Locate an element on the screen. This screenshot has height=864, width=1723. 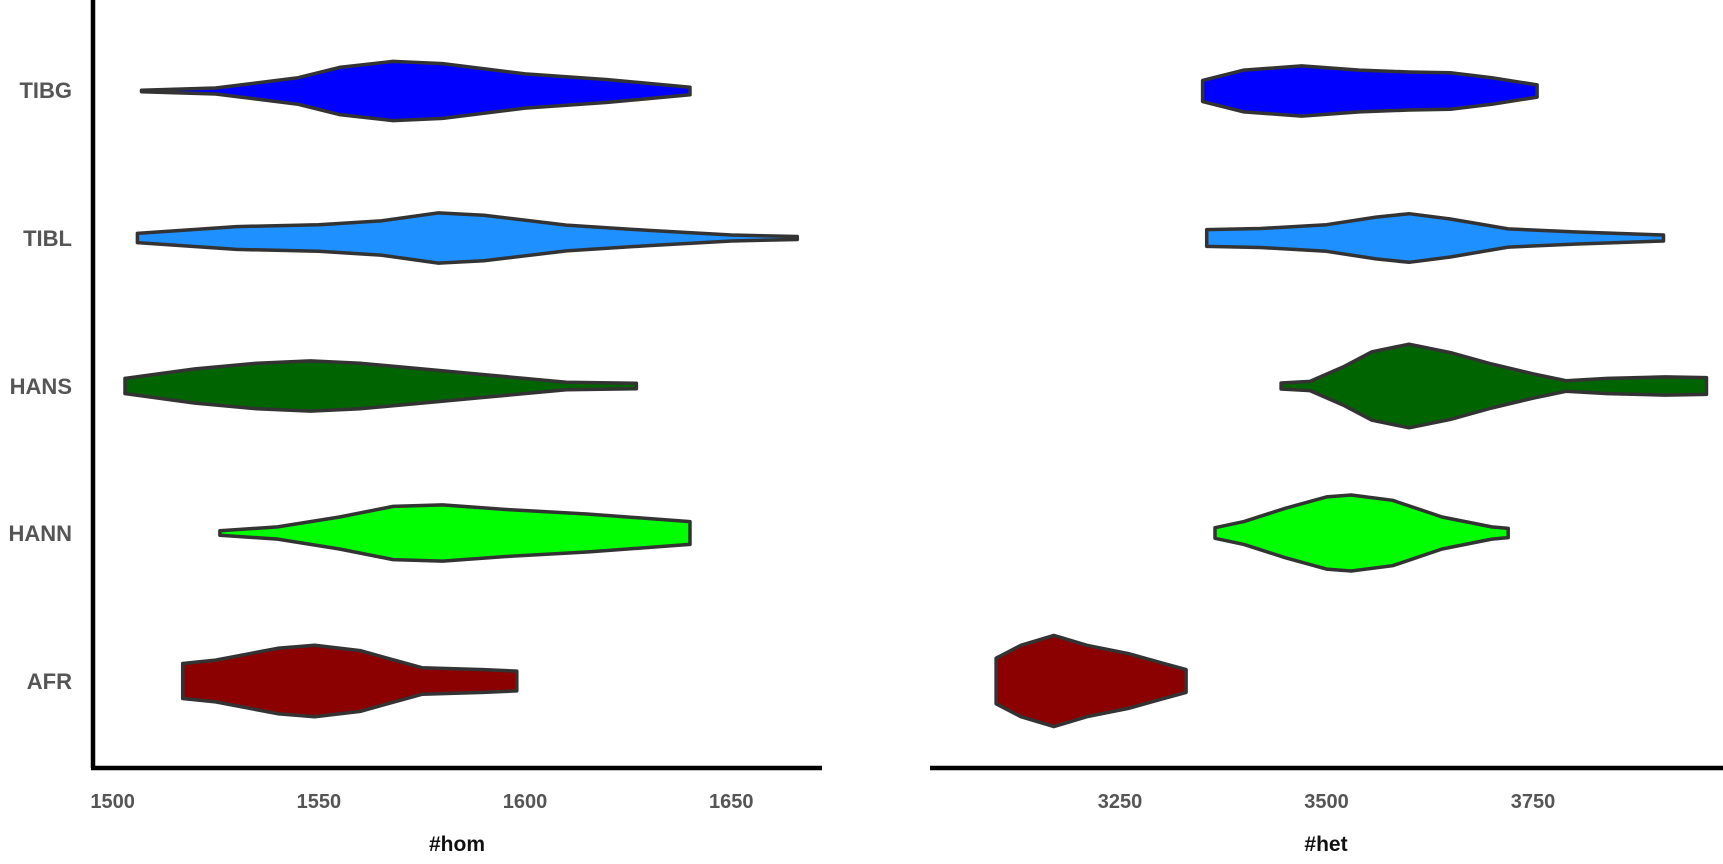
x-tick-label: 3250 is located at coordinates (1120, 802).